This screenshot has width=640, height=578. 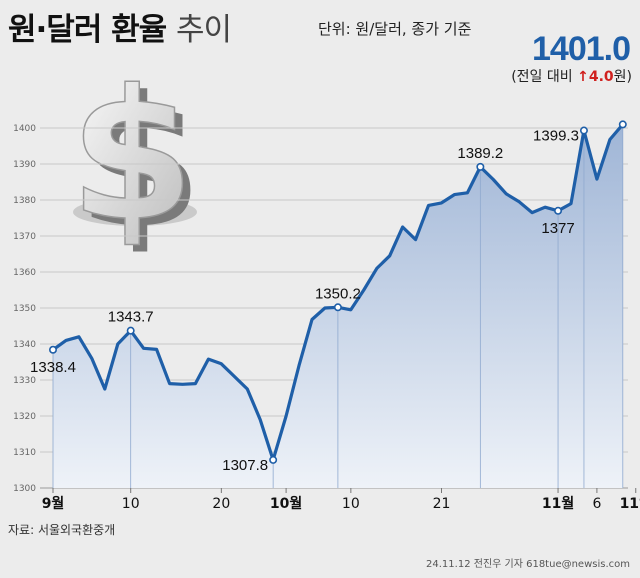 What do you see at coordinates (24, 345) in the screenshot?
I see `y-tick-label: 1340` at bounding box center [24, 345].